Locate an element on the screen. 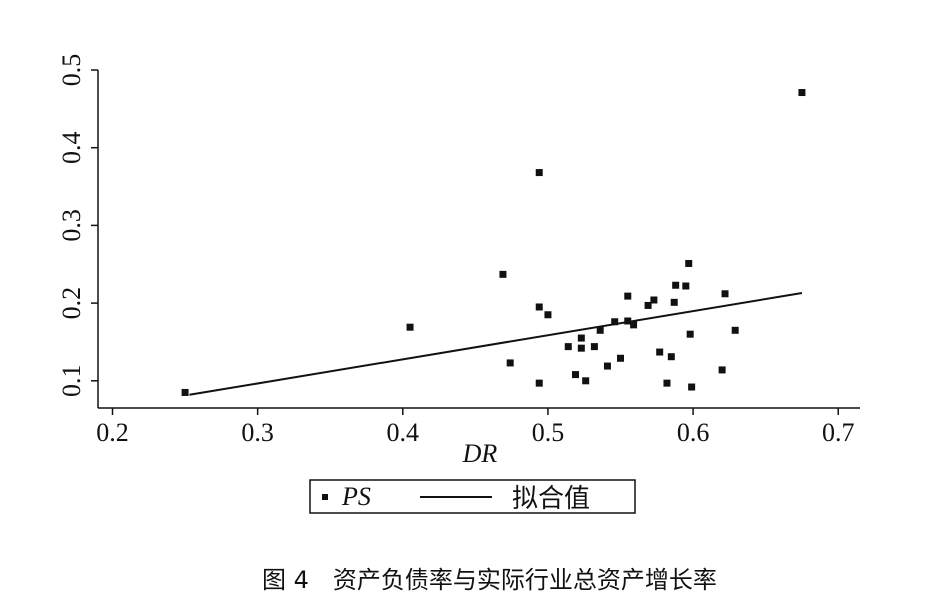  y-tick-label: 0.2 is located at coordinates (71, 303).